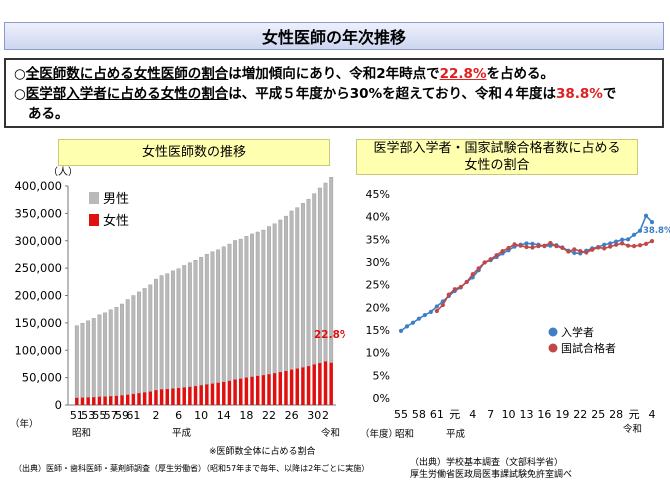 The image size is (670, 500). What do you see at coordinates (38, 241) in the screenshot?
I see `left-y-tick-label: 300,000` at bounding box center [38, 241].